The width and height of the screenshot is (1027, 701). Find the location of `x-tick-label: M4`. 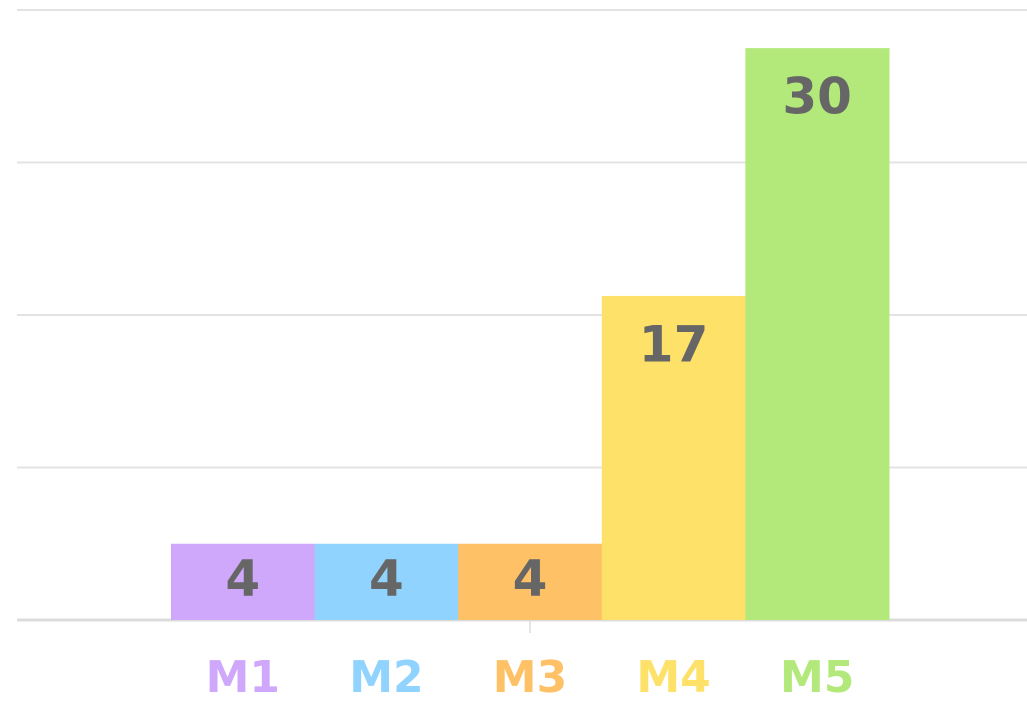

x-tick-label: M4 is located at coordinates (673, 676).